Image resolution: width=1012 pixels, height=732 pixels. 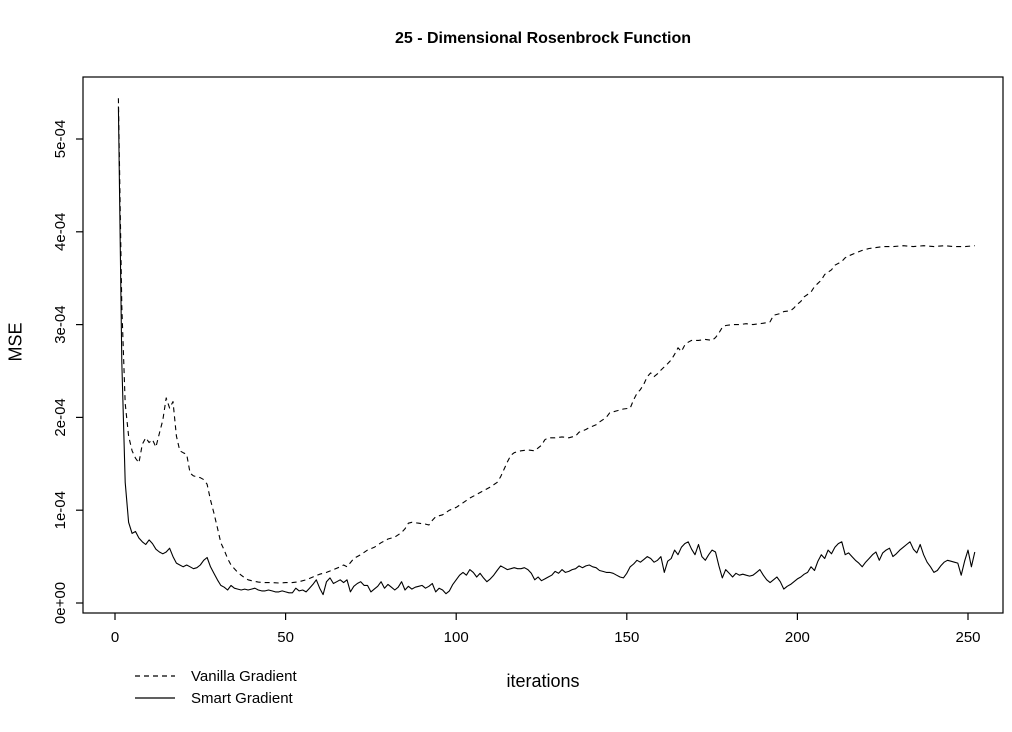 I want to click on y-tick-label: 5e-04, so click(x=60, y=139).